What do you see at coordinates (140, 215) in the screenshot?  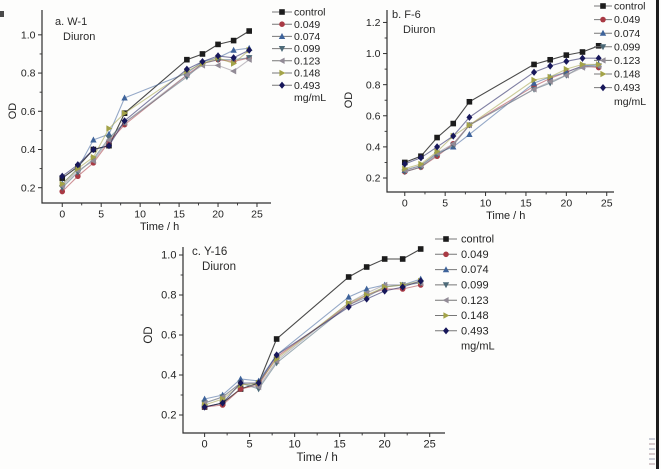 I see `x-tick-label: 10` at bounding box center [140, 215].